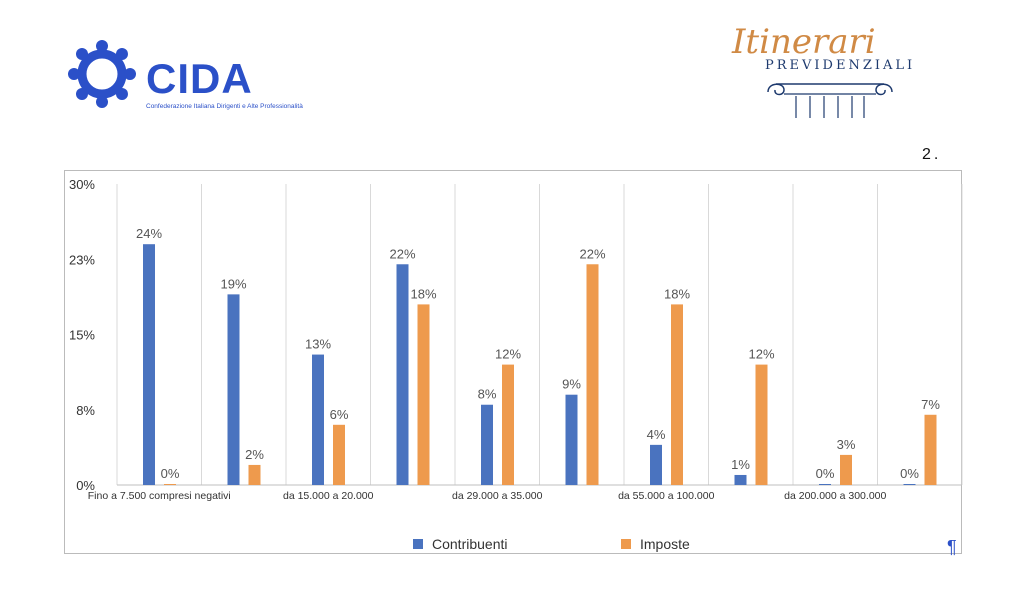 The image size is (1024, 599). I want to click on data-label: 2%, so click(254, 454).